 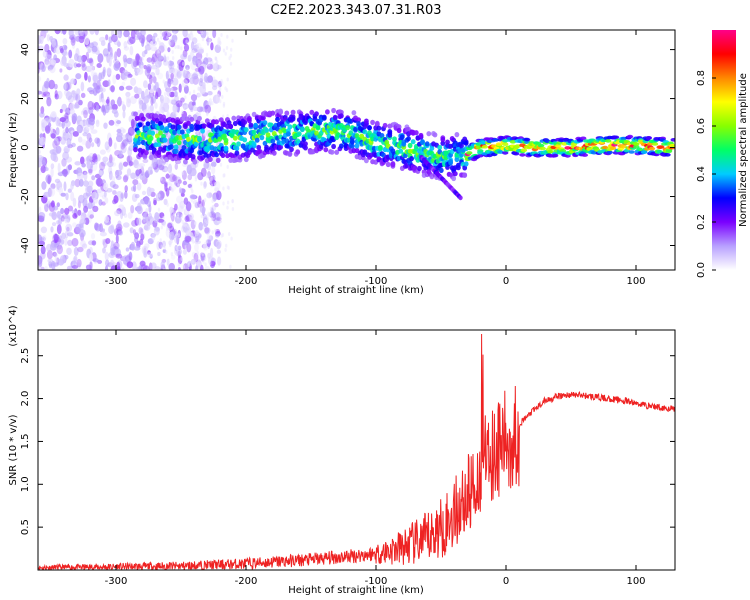 What do you see at coordinates (701, 222) in the screenshot?
I see `colorbar-tick-label: 0.2` at bounding box center [701, 222].